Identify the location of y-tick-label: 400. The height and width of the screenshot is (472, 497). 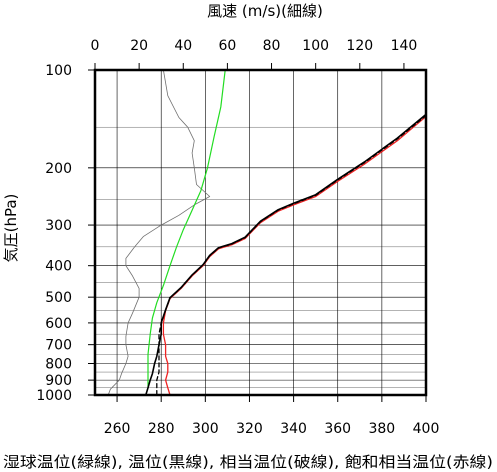
(58, 267).